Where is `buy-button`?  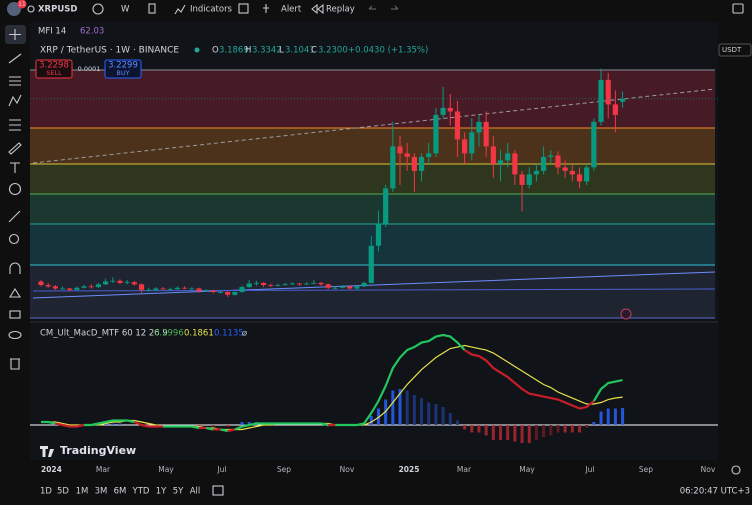 buy-button is located at coordinates (123, 69).